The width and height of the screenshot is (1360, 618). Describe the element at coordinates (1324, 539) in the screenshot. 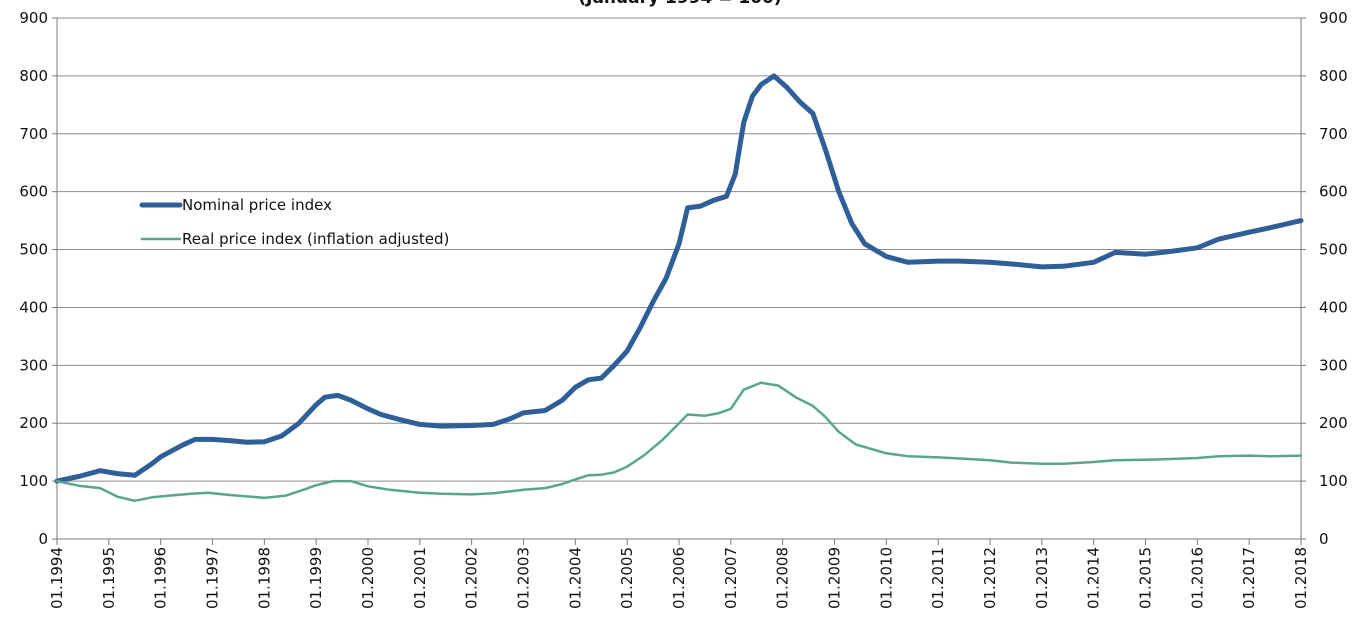

I see `y-tick-label-right: 0` at that location.